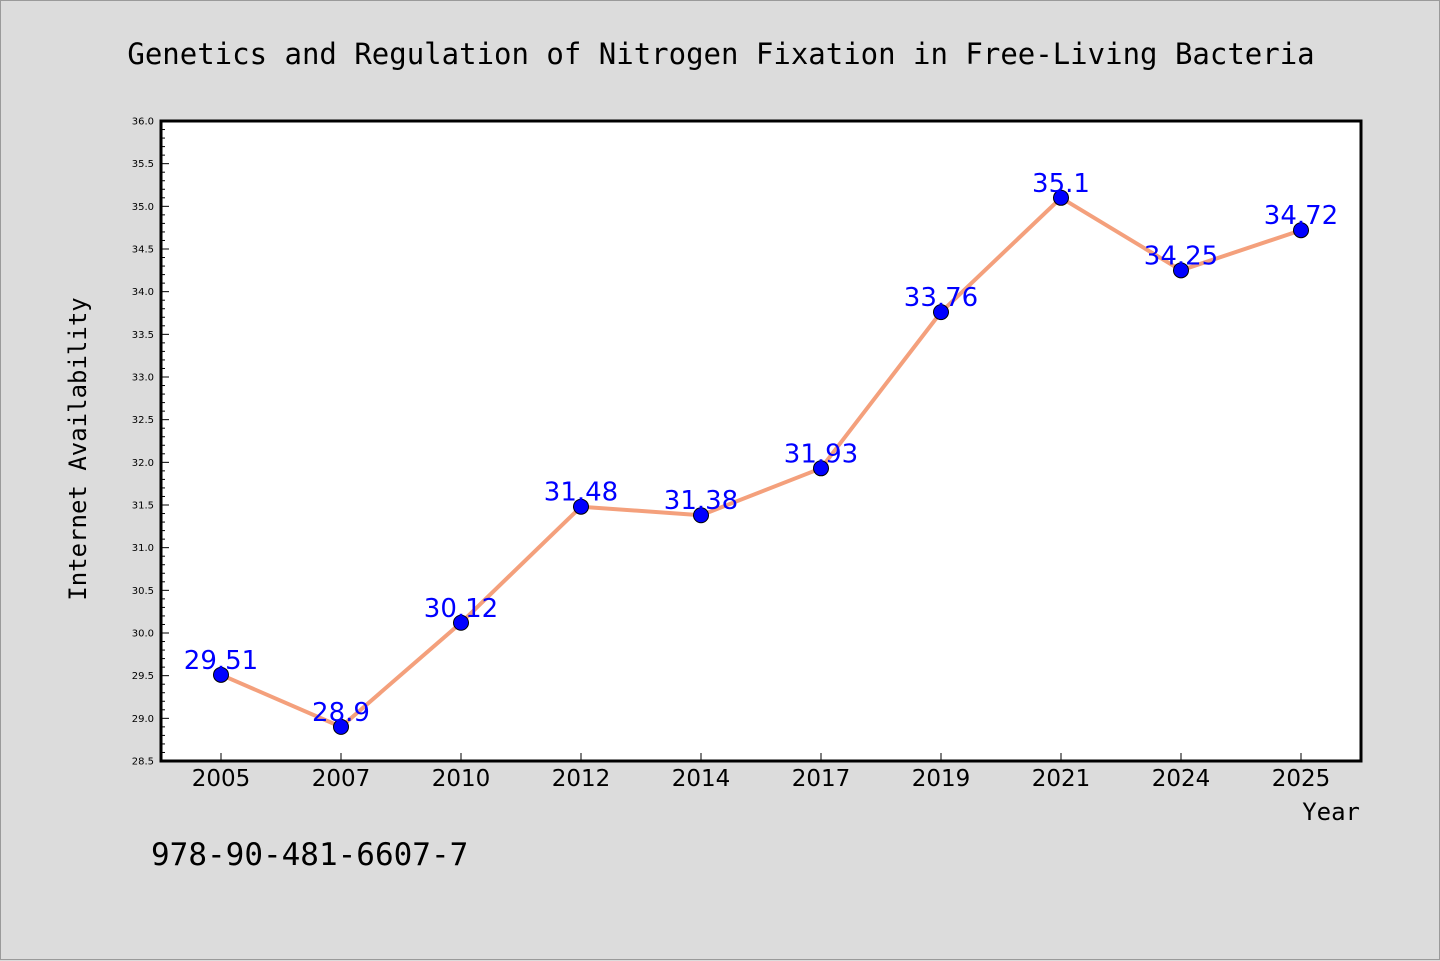 This screenshot has width=1440, height=961. What do you see at coordinates (941, 298) in the screenshot?
I see `data-label: 33.76` at bounding box center [941, 298].